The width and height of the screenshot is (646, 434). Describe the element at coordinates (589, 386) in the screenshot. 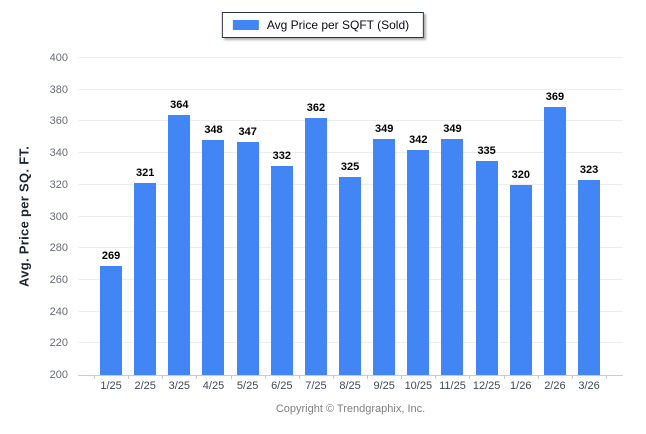

I see `x-tick-label-3/26: 3/26` at that location.